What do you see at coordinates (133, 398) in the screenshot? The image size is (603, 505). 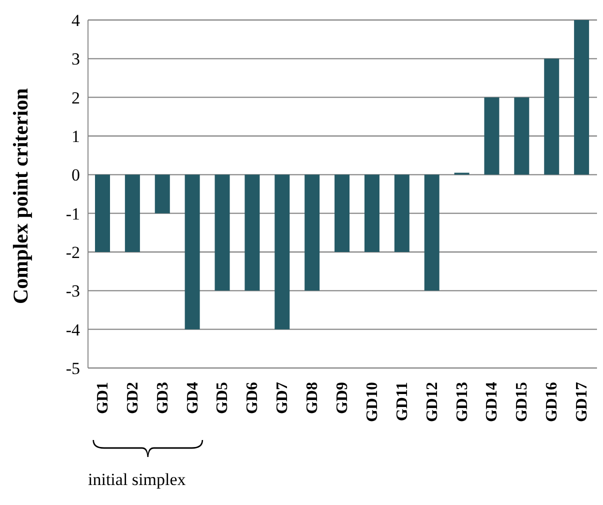 I see `x-tick-label: GD2` at bounding box center [133, 398].